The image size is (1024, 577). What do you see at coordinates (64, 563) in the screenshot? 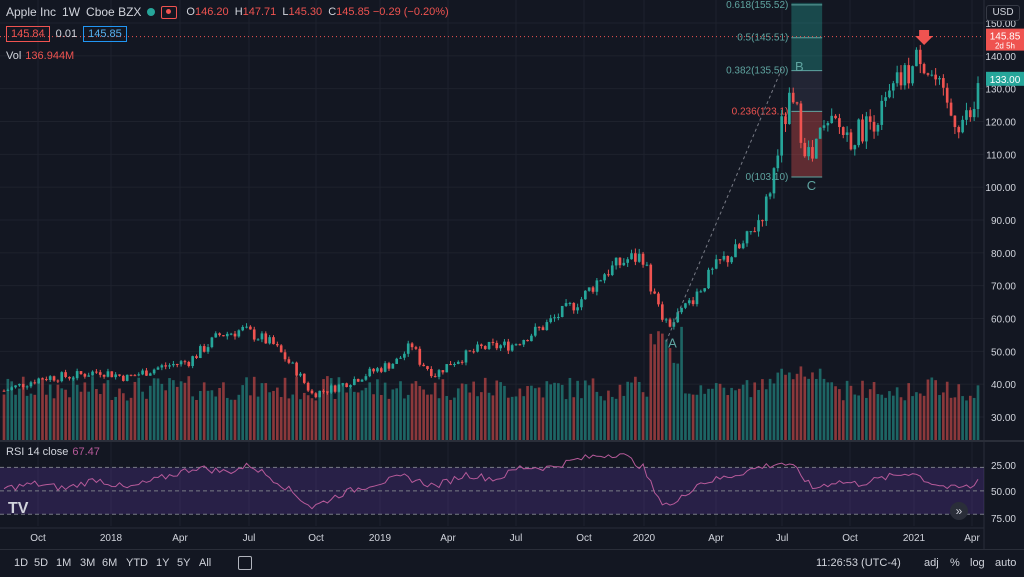
I see `range-1m: 1M` at bounding box center [64, 563].